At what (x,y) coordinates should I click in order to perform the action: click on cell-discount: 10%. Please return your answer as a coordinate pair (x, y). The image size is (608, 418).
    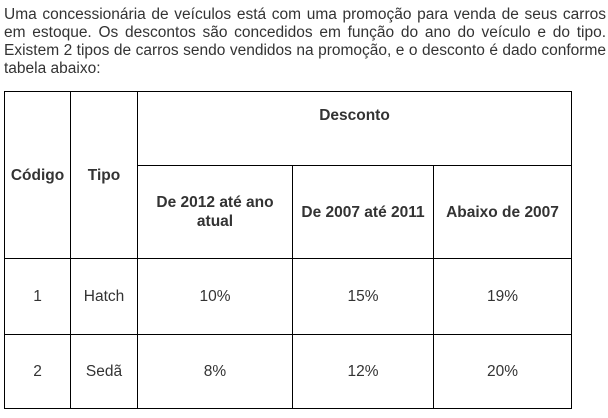
    Looking at the image, I should click on (215, 296).